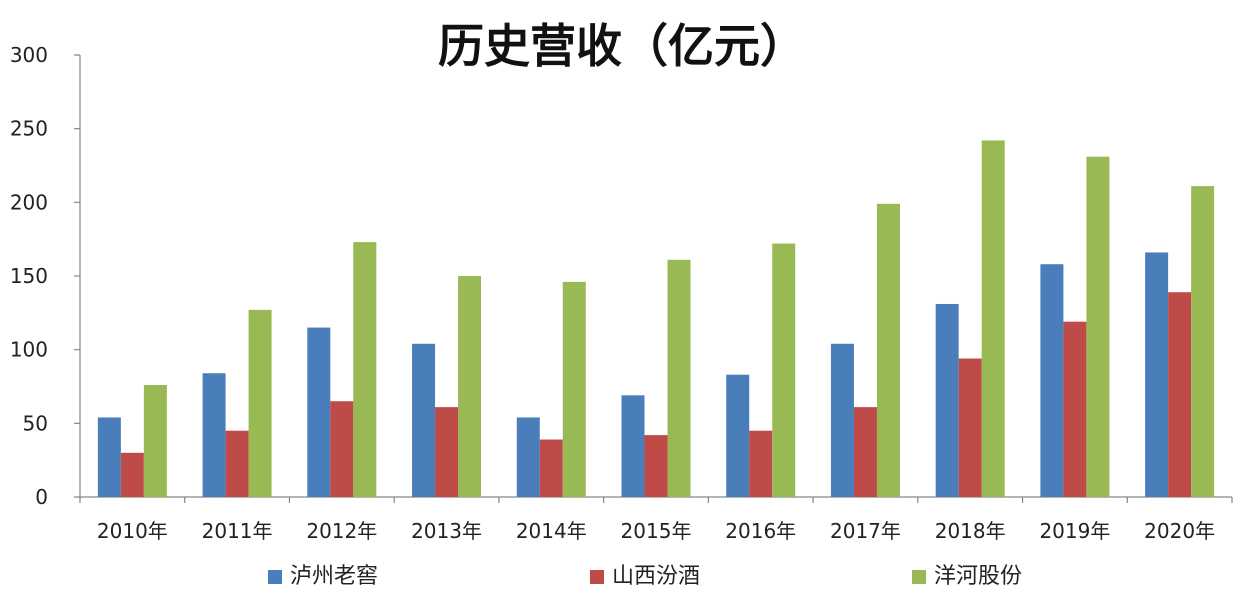  I want to click on bar-洋河股份-2013年, so click(470, 386).